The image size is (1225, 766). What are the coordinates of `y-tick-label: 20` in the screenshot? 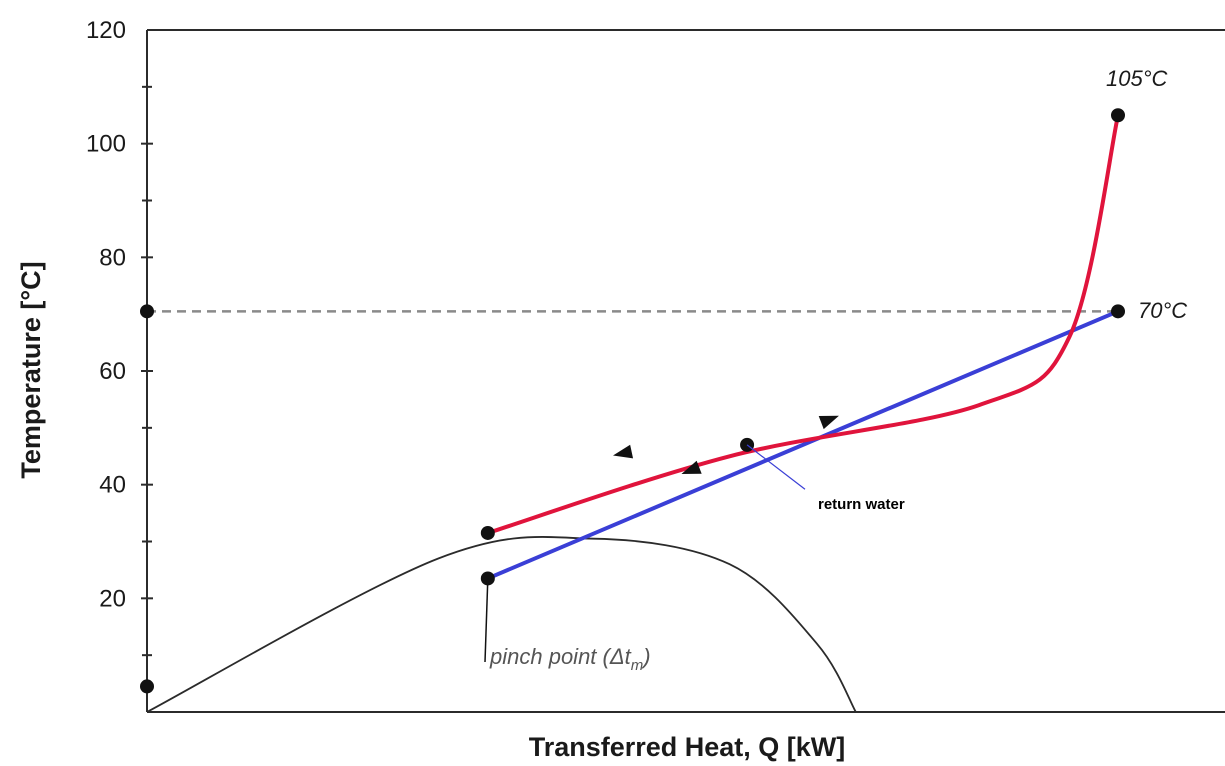 It's located at (112, 598).